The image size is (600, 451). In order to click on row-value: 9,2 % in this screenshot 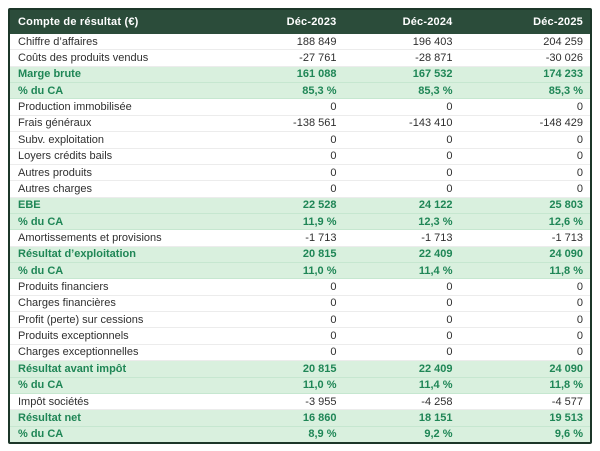, I will do `click(401, 434)`.